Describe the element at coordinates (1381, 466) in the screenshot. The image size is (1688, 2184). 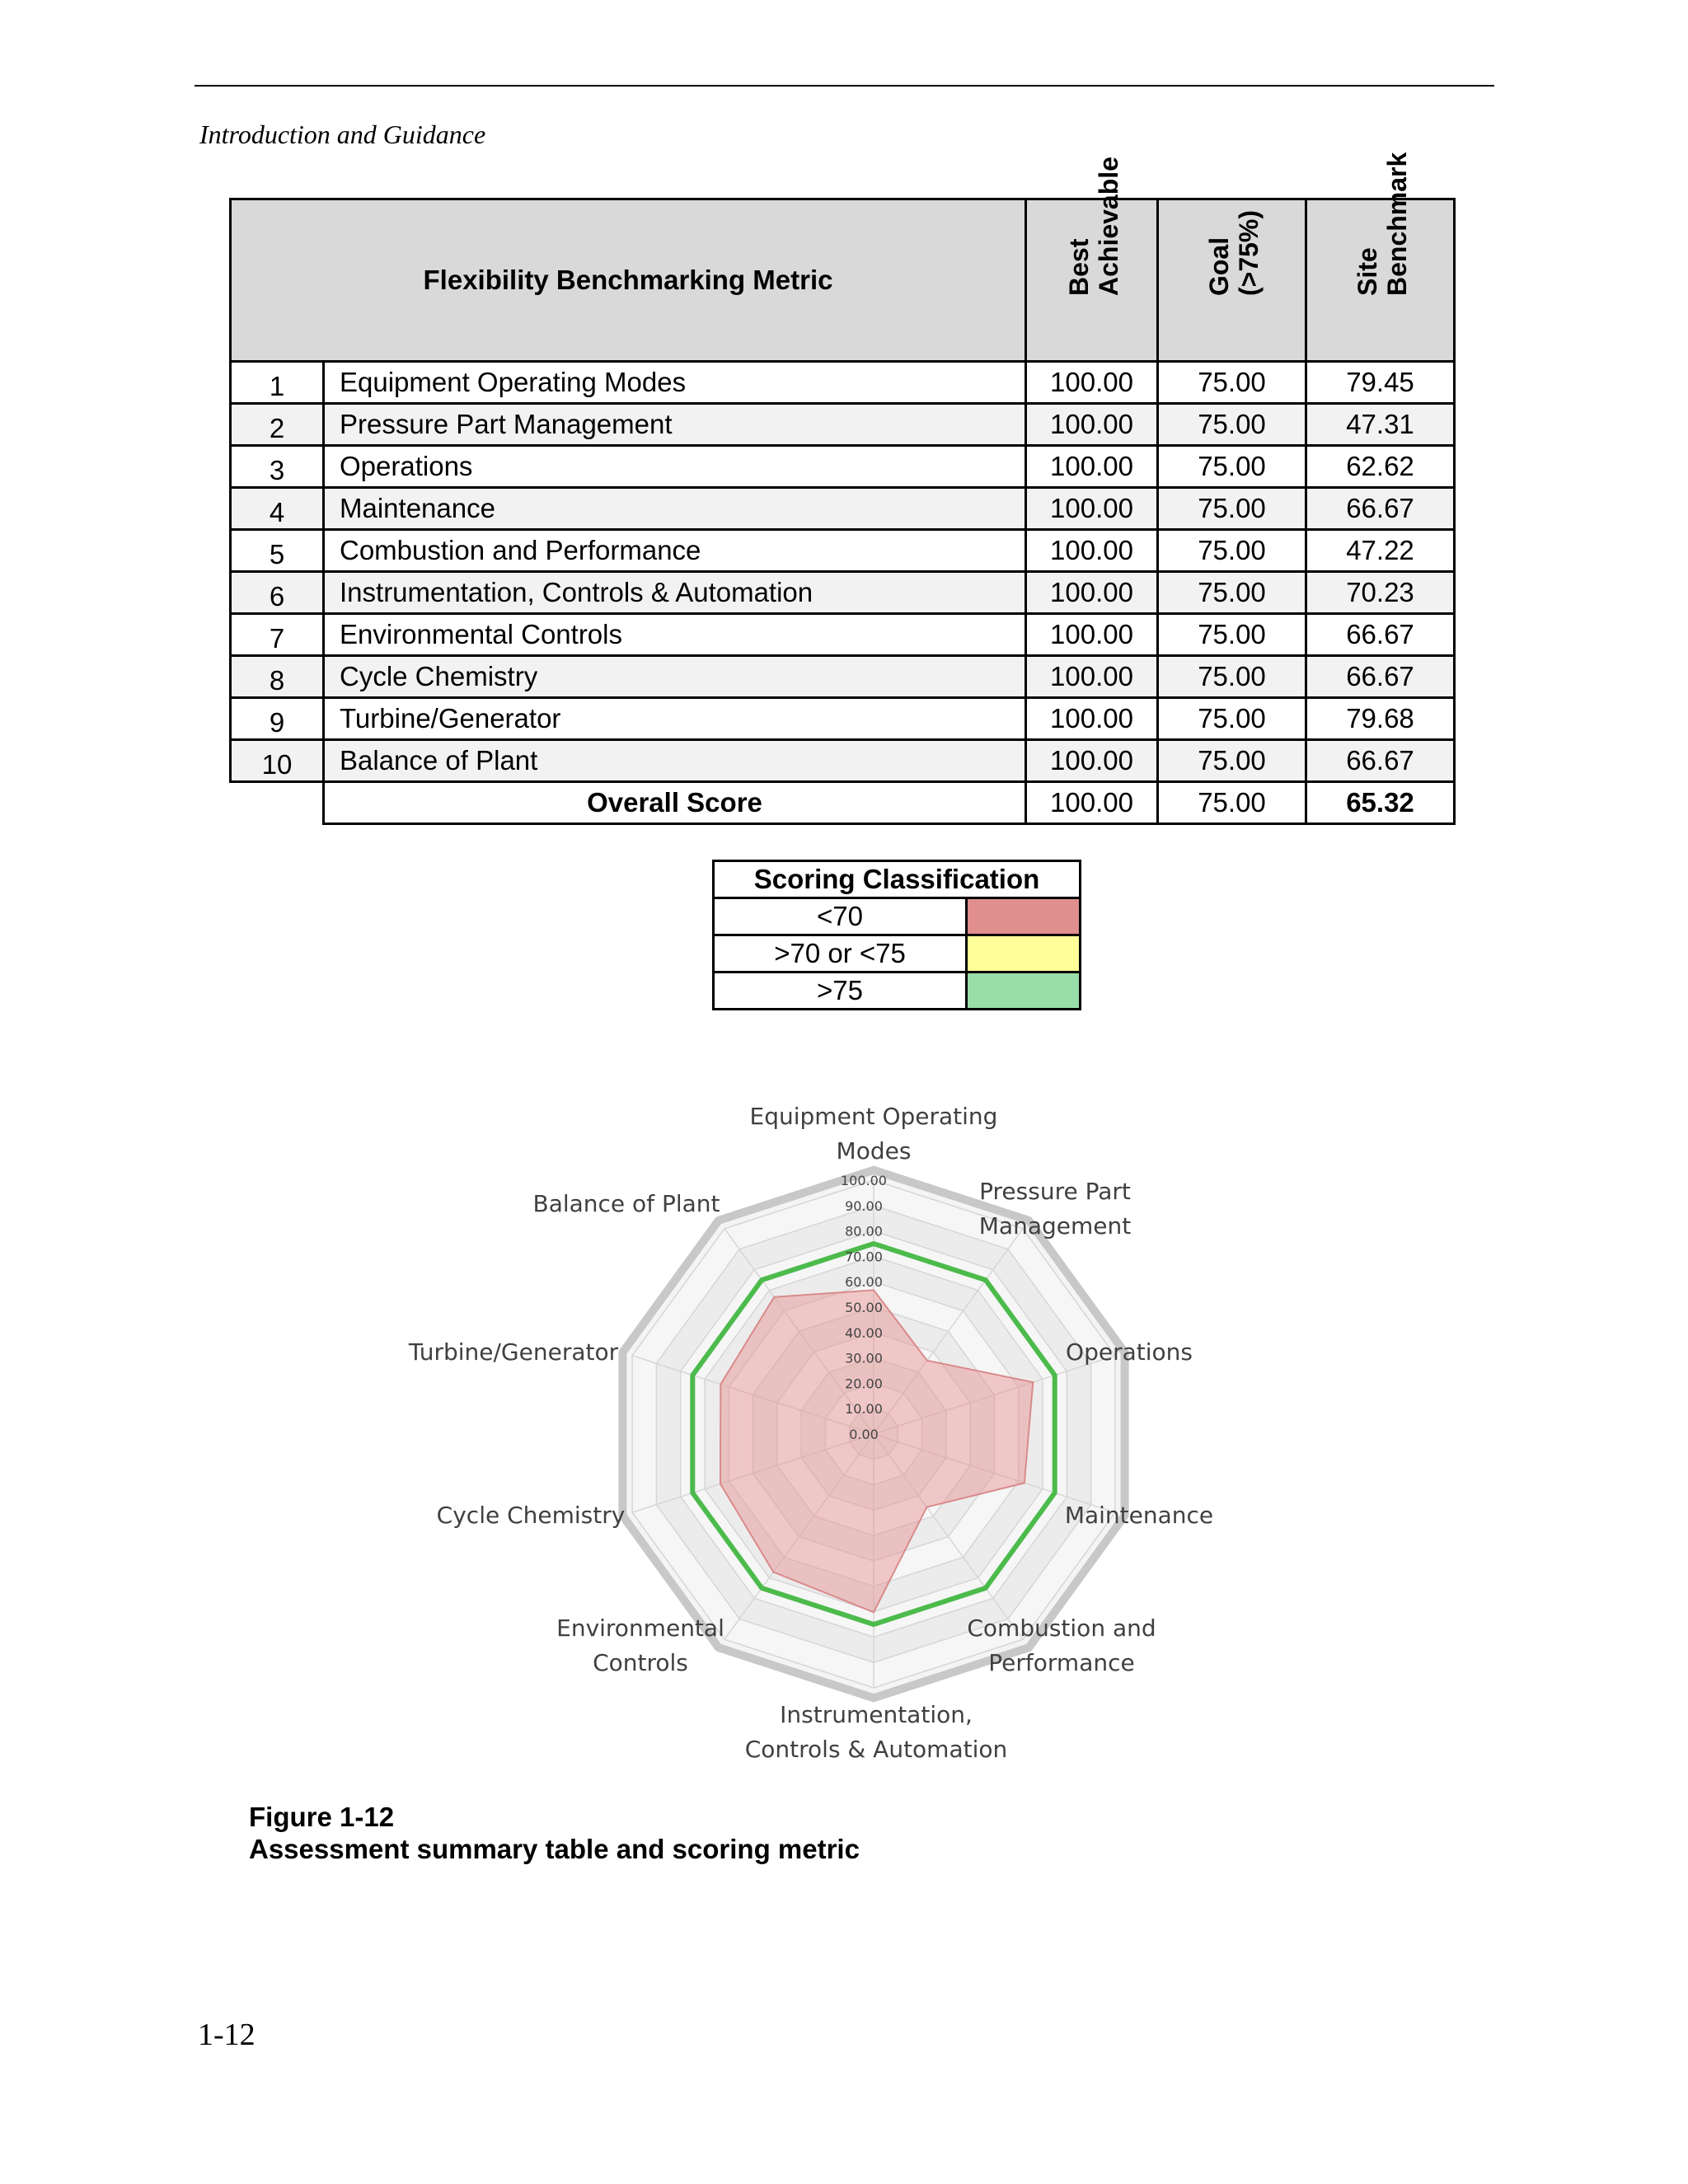
I see `site-value: 62.62` at that location.